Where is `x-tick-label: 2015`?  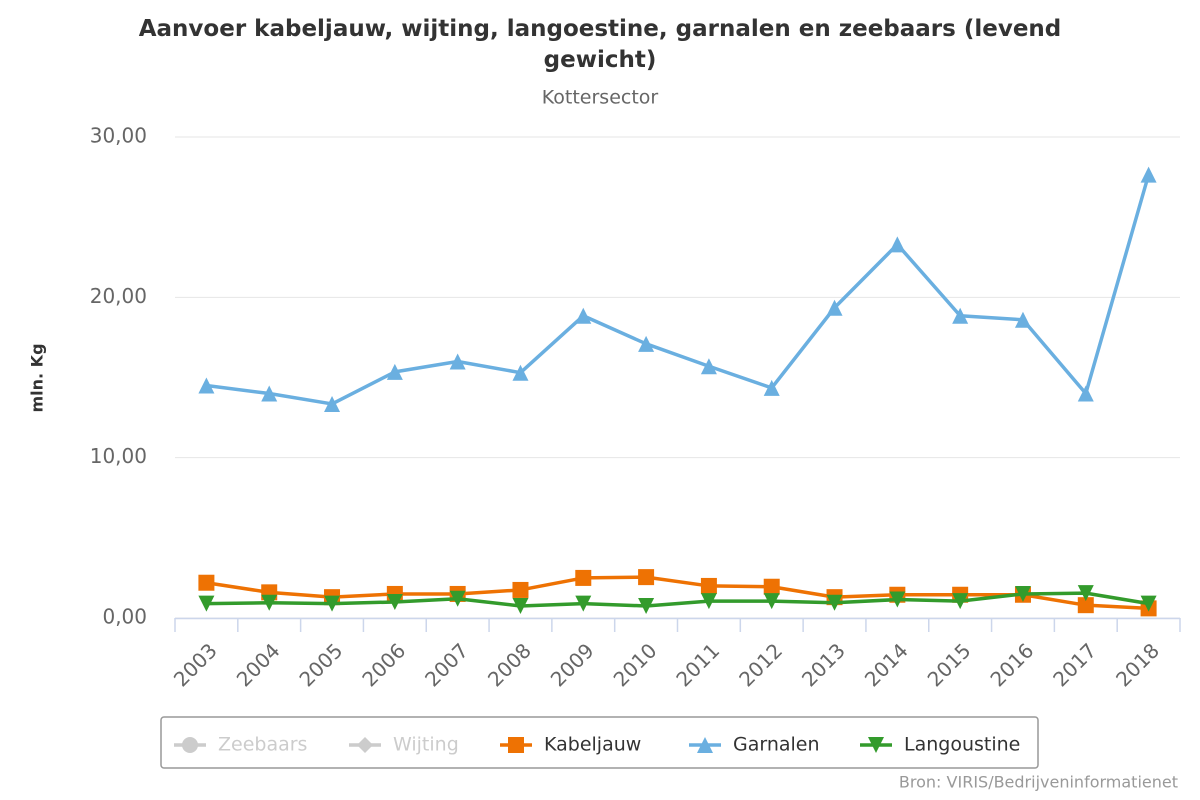 x-tick-label: 2015 is located at coordinates (949, 664).